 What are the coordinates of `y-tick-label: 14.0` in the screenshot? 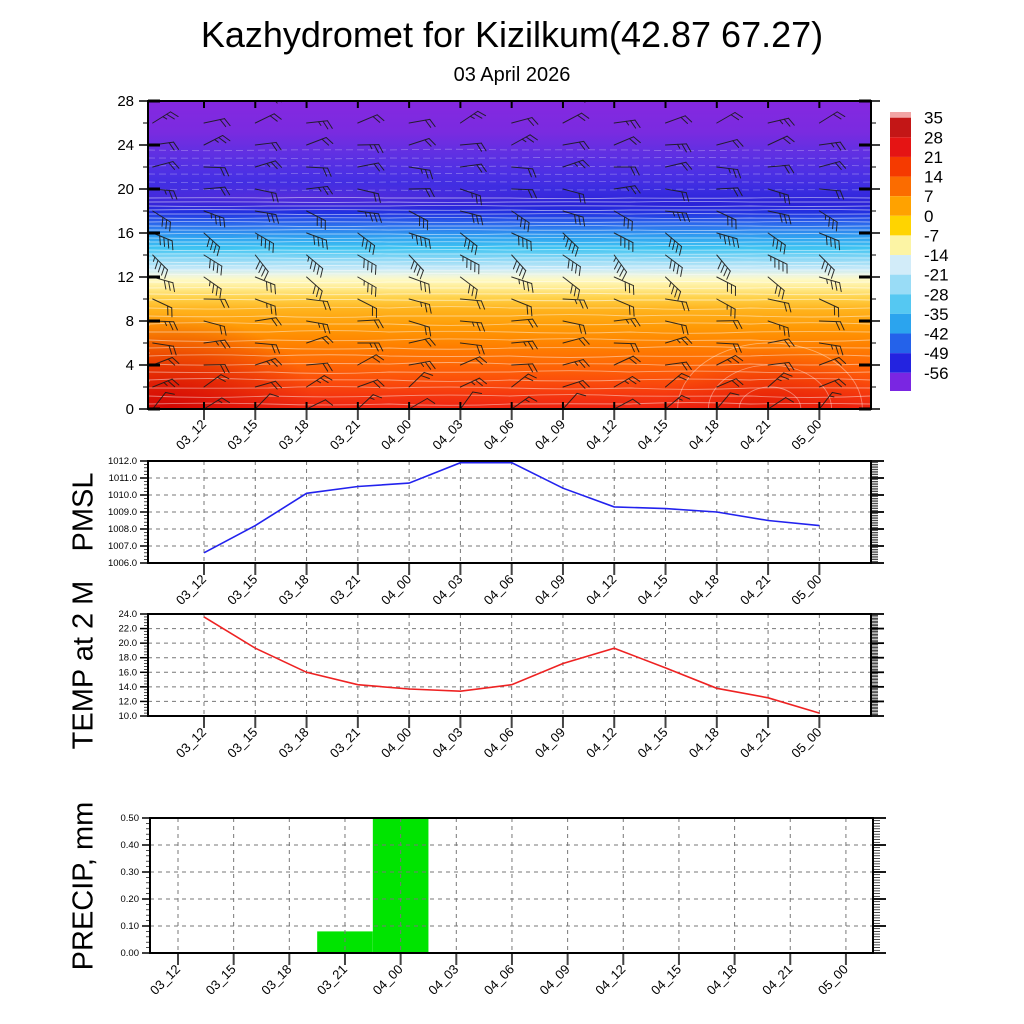 It's located at (128, 687).